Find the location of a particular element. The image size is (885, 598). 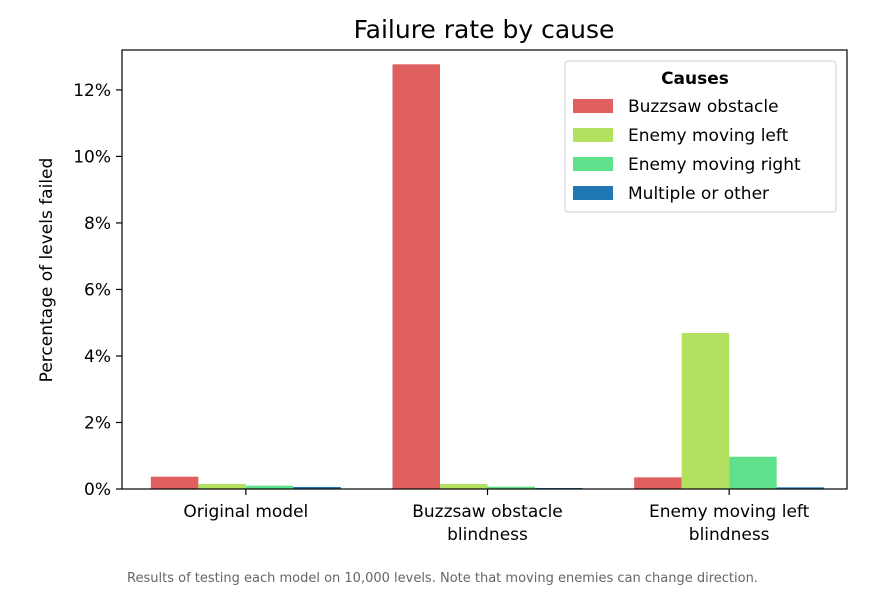

y-tick-label: 0% is located at coordinates (97, 490).